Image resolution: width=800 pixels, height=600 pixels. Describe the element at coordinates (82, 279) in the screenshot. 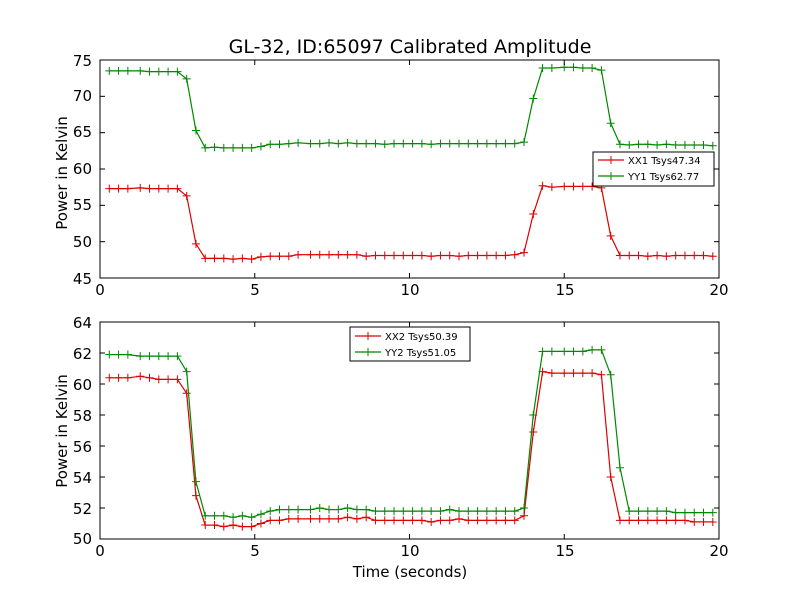

I see `y-tick-label: 45` at that location.